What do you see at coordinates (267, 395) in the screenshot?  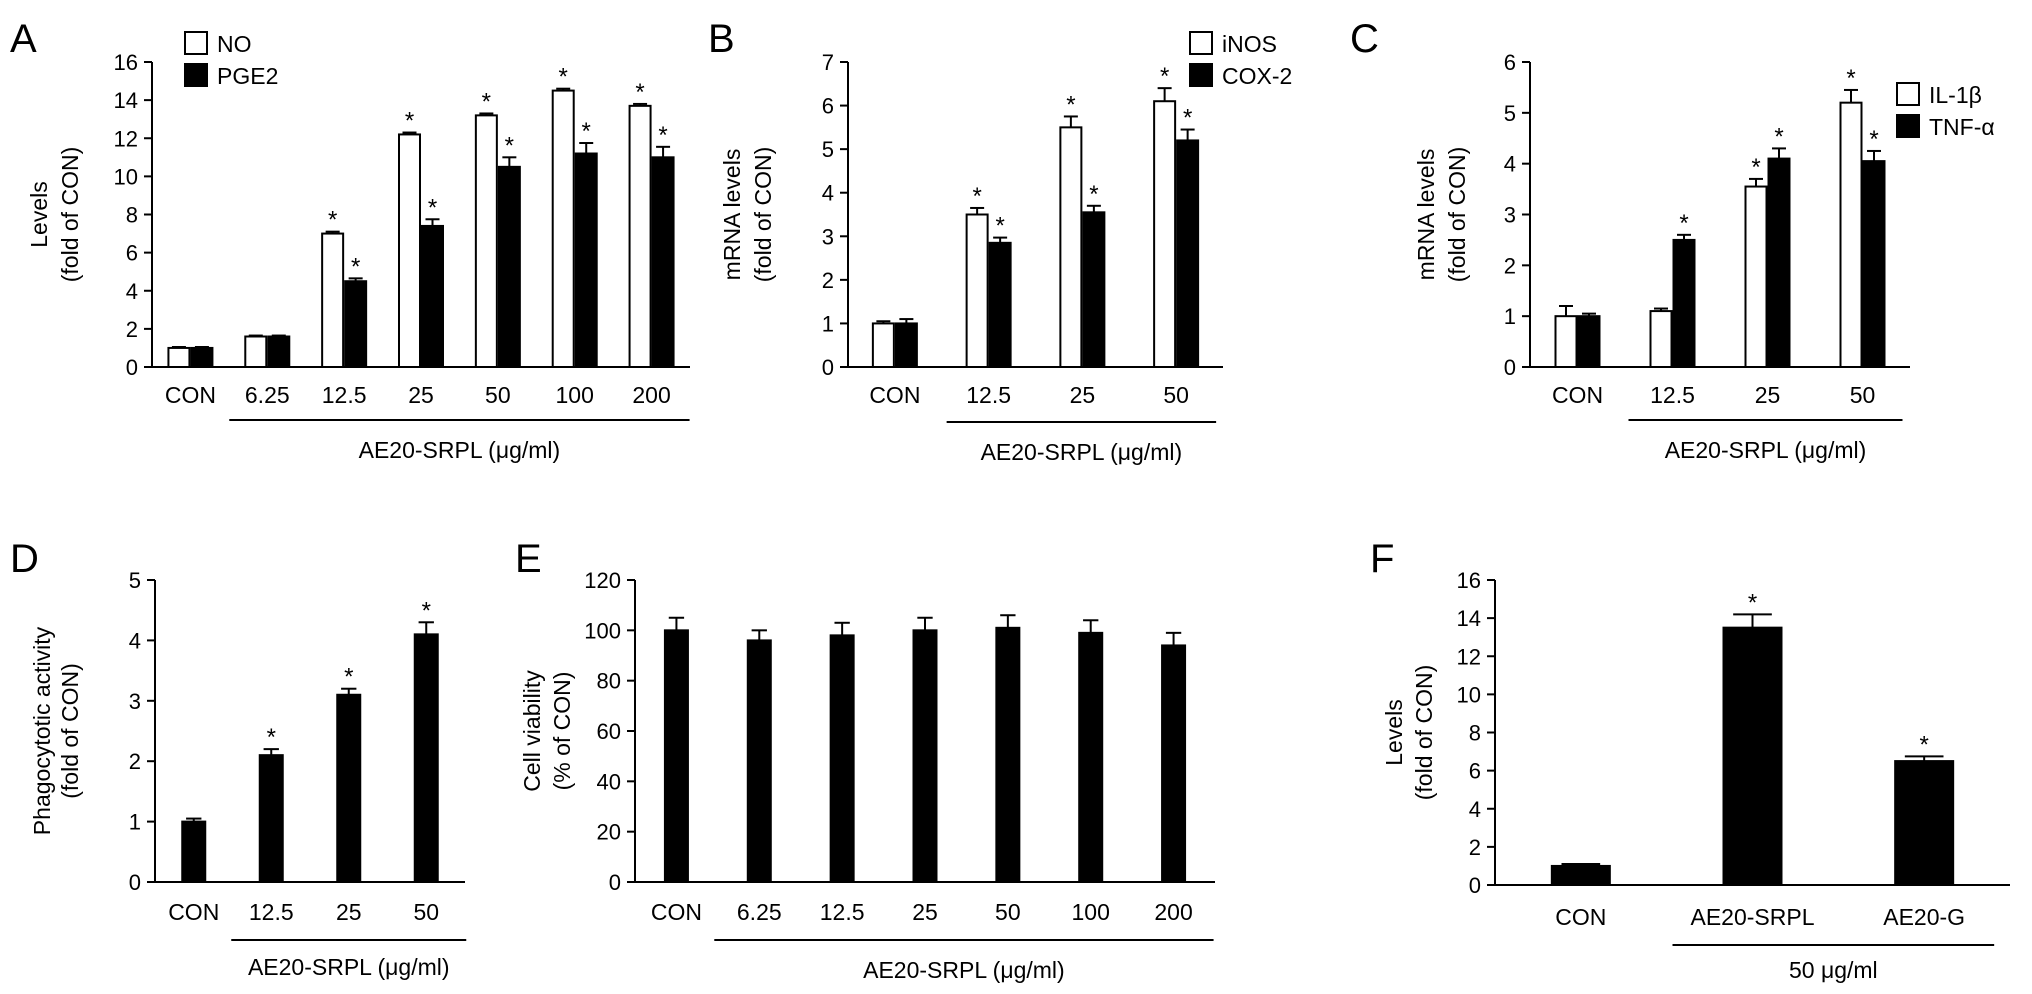 I see `x-tick-label: 6.25` at bounding box center [267, 395].